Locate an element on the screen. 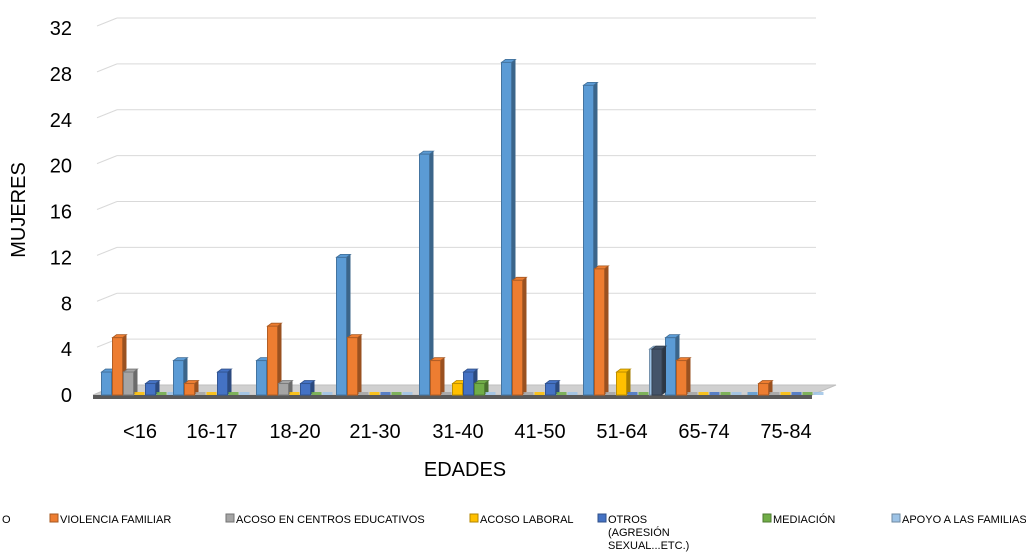 The width and height of the screenshot is (1026, 560). y-tick-label: 20 is located at coordinates (61, 167).